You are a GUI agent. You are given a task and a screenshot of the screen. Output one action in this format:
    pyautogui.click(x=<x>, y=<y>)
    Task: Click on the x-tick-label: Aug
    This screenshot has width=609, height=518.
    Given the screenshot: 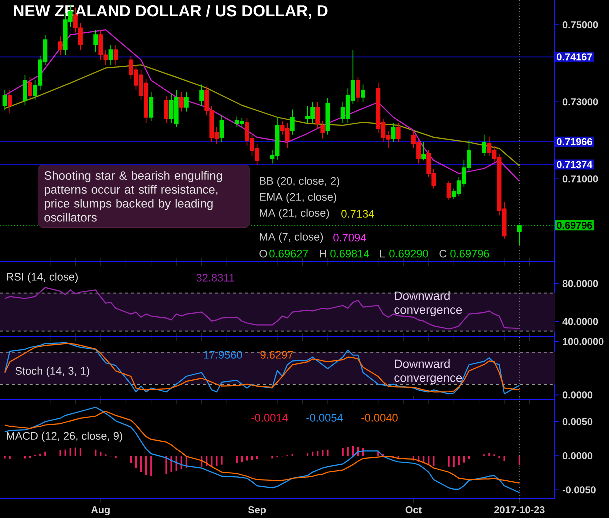 What is the action you would take?
    pyautogui.click(x=100, y=511)
    